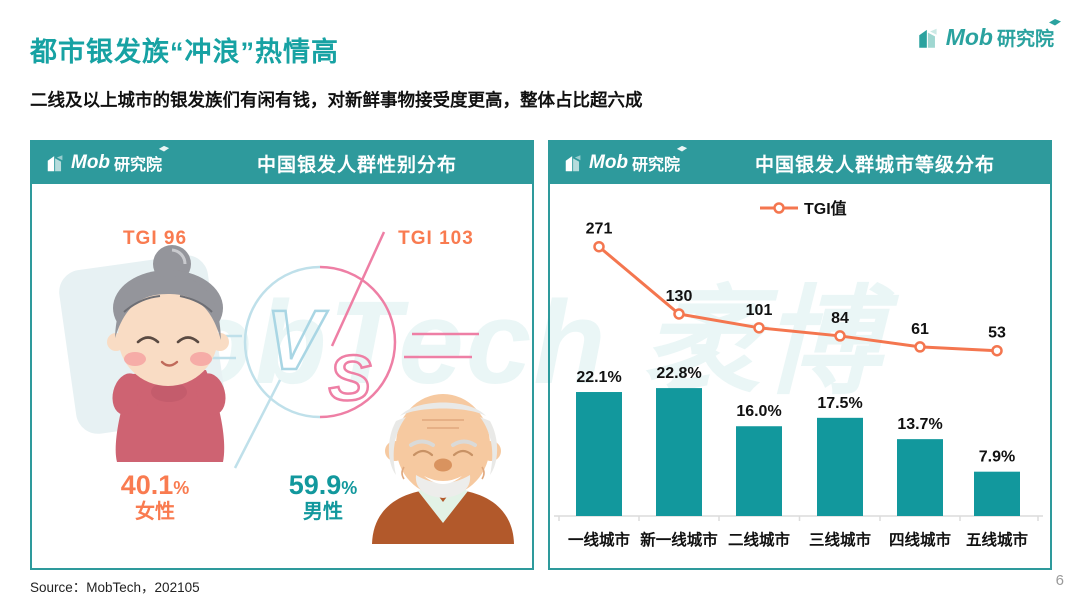  What do you see at coordinates (356, 165) in the screenshot?
I see `gender-panel-title: 中国银发人群性别分布` at bounding box center [356, 165].